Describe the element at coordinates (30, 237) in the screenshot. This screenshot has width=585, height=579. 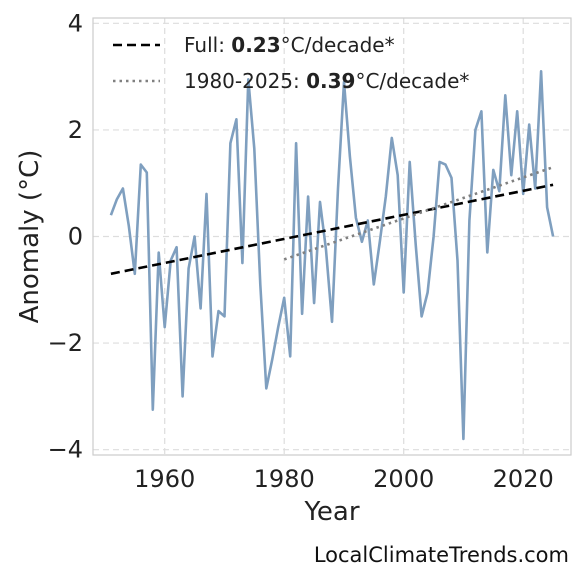
I see `y-axis-label: Anomaly (°C)` at that location.